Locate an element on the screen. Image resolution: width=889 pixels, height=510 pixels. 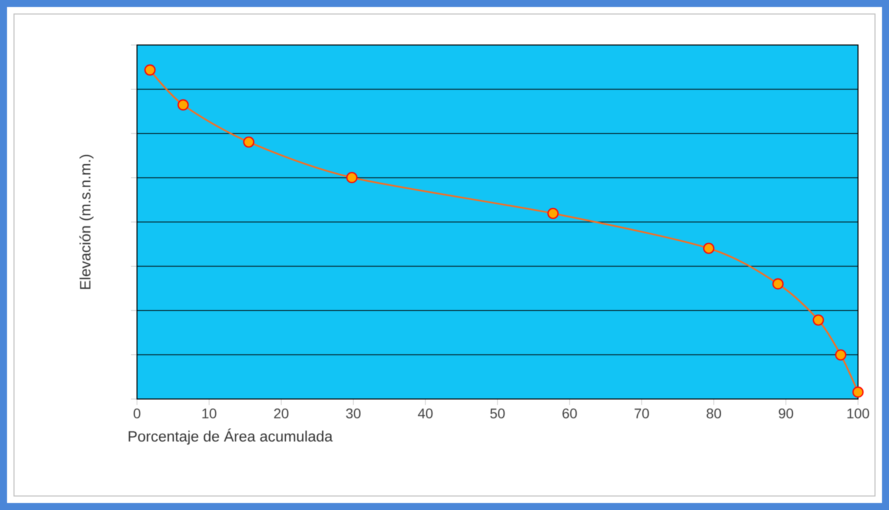
x-axis-title: Porcentaje de Área acumulada is located at coordinates (230, 436).